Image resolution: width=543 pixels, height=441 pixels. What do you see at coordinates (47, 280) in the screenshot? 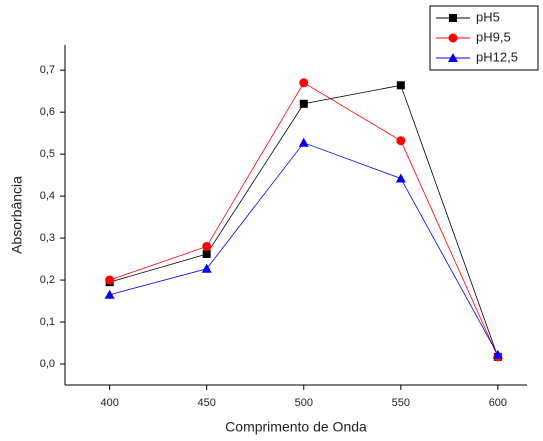
I see `y-tick-label: 0,2` at bounding box center [47, 280].